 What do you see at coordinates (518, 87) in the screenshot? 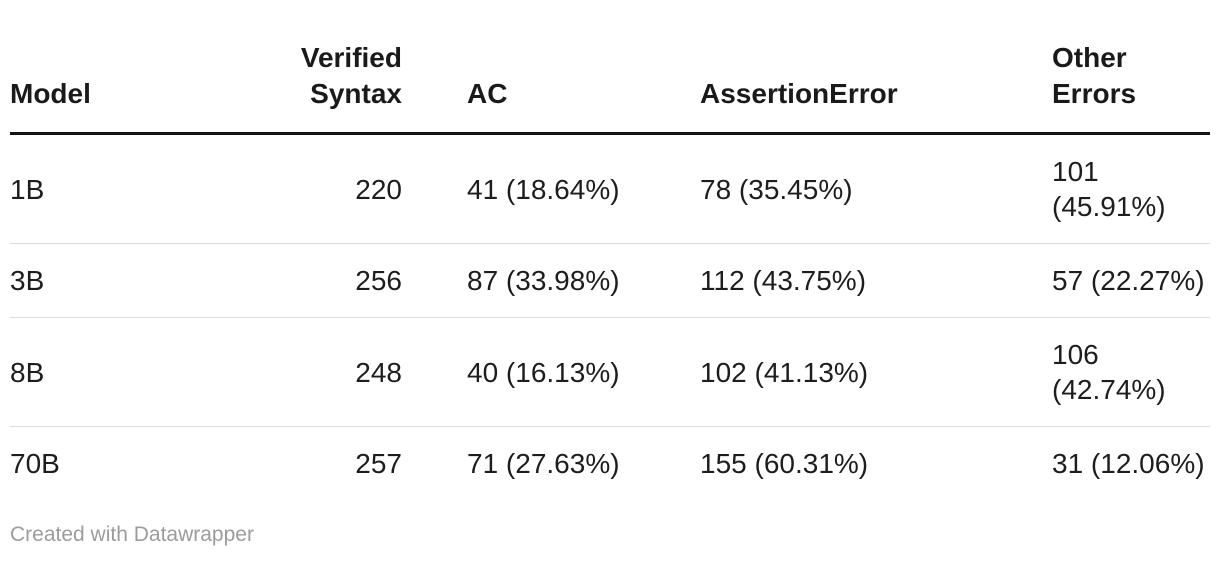
I see `column-header-ac: AC` at bounding box center [518, 87].